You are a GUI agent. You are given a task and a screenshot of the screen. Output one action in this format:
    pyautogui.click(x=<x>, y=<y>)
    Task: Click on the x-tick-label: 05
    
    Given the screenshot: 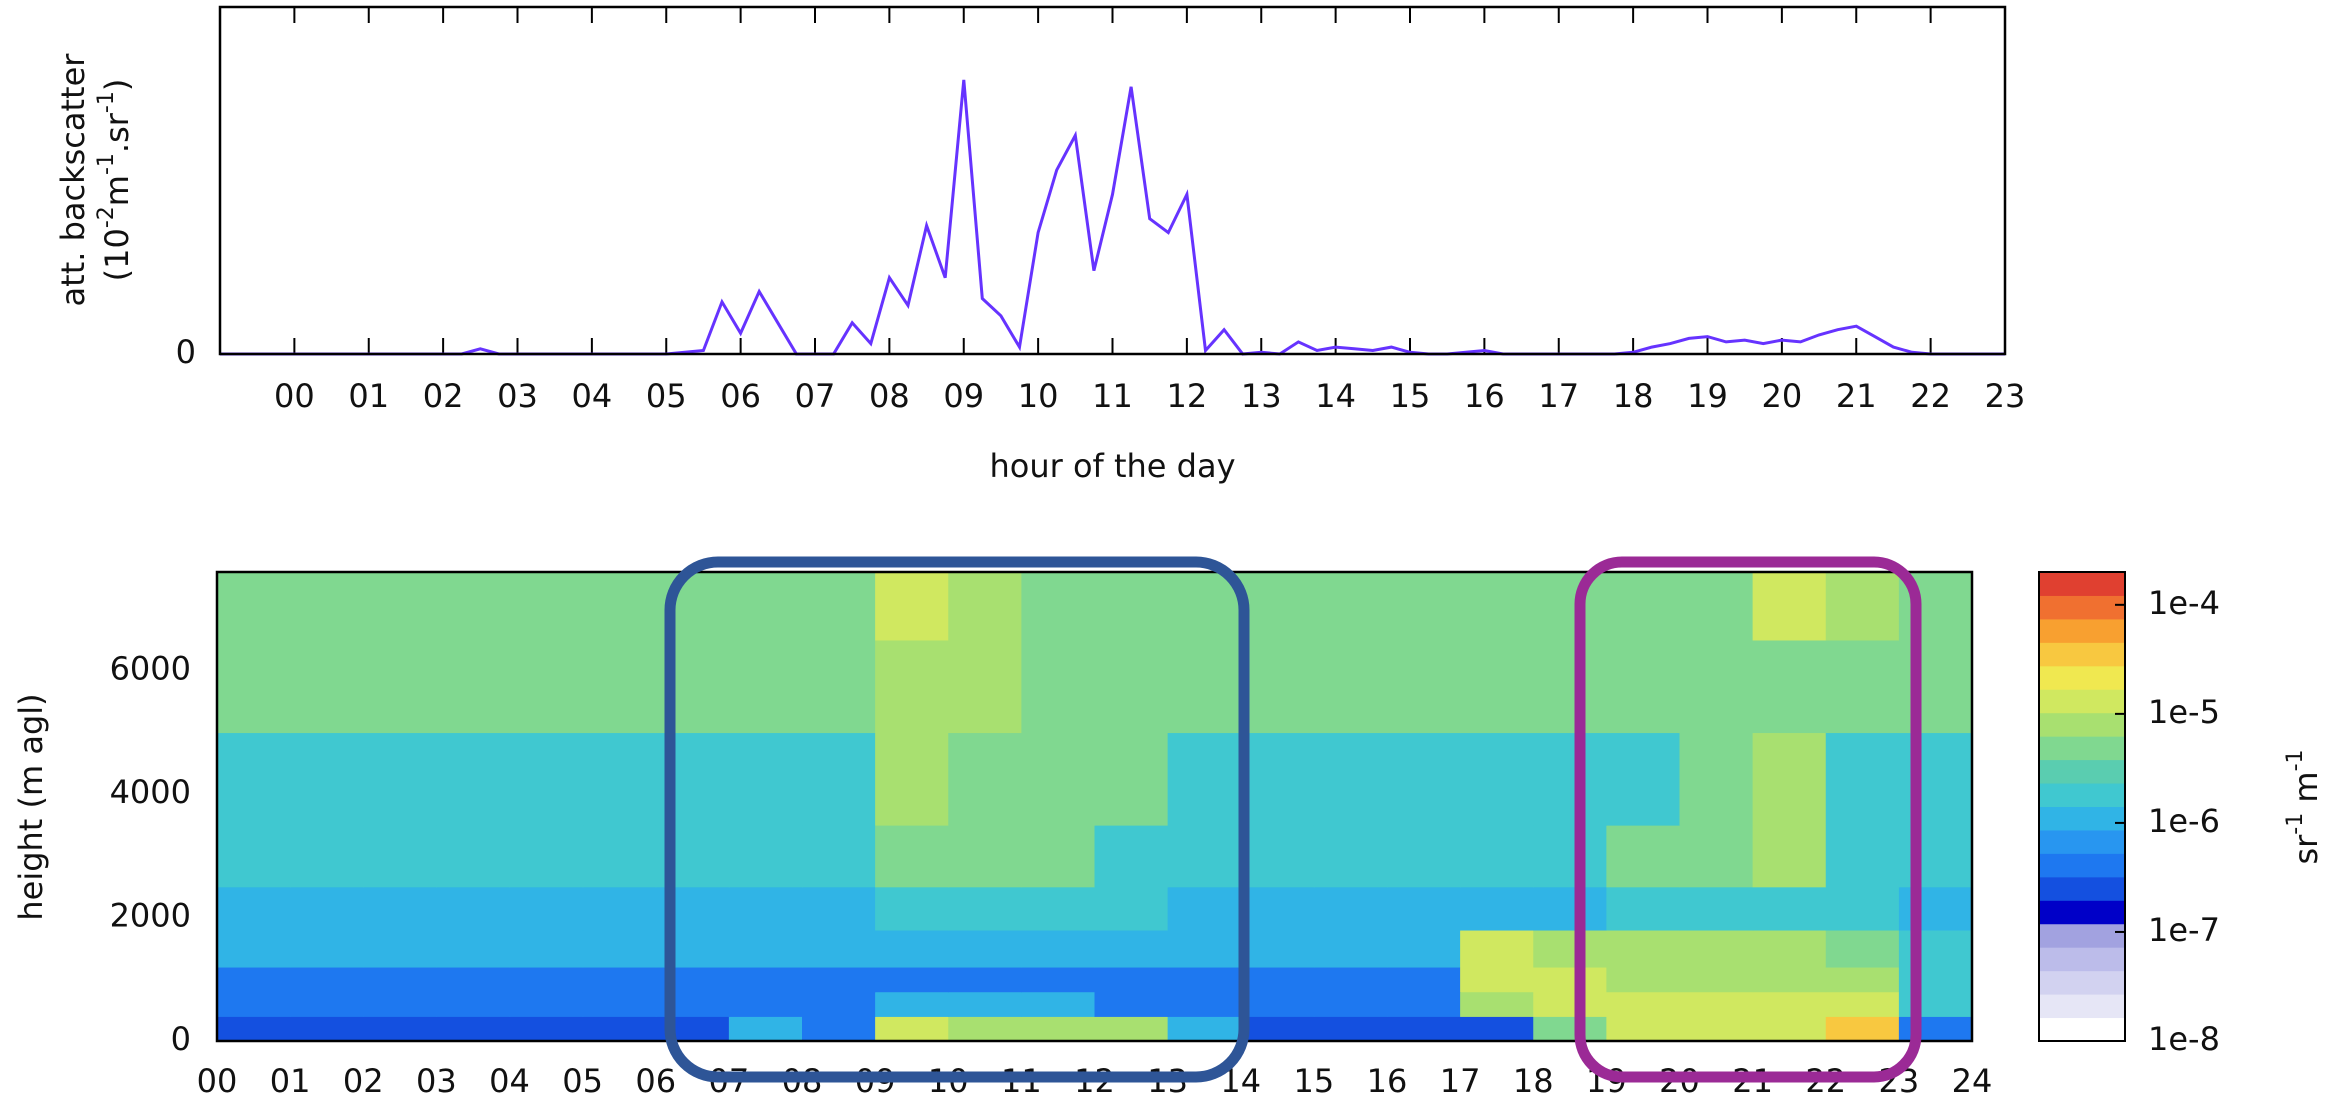 What is the action you would take?
    pyautogui.click(x=582, y=1079)
    